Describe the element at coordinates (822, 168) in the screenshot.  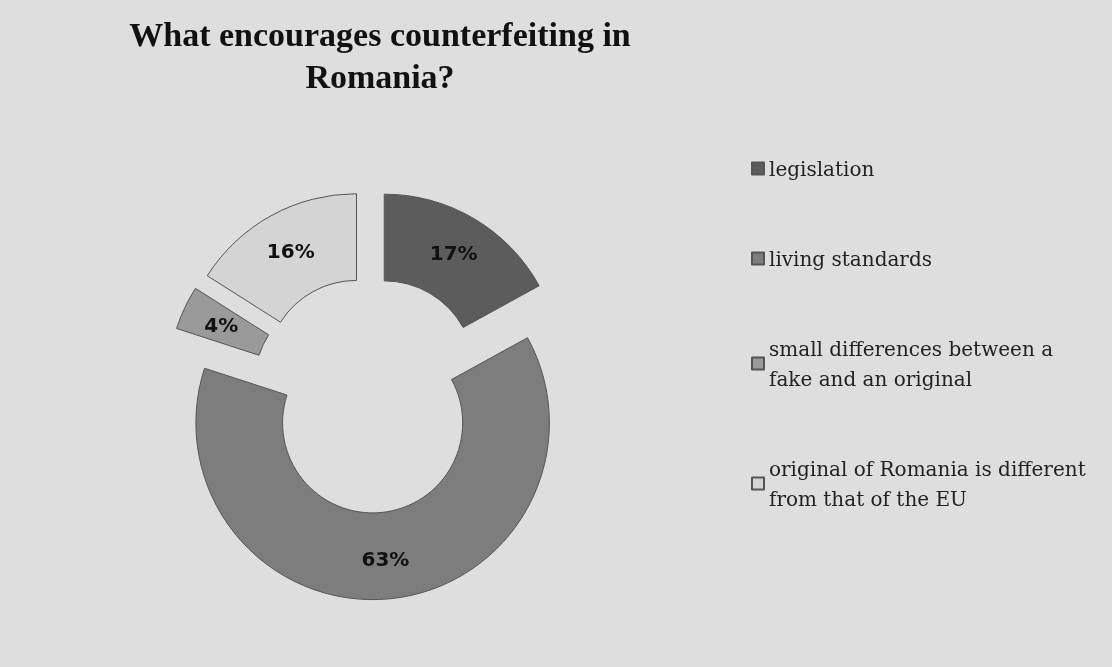
I see `legend-label: legislation` at that location.